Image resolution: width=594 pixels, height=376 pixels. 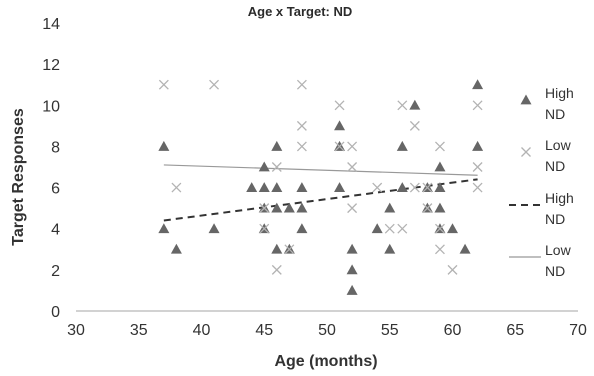 I want to click on x-tick-label: 40, so click(x=202, y=330).